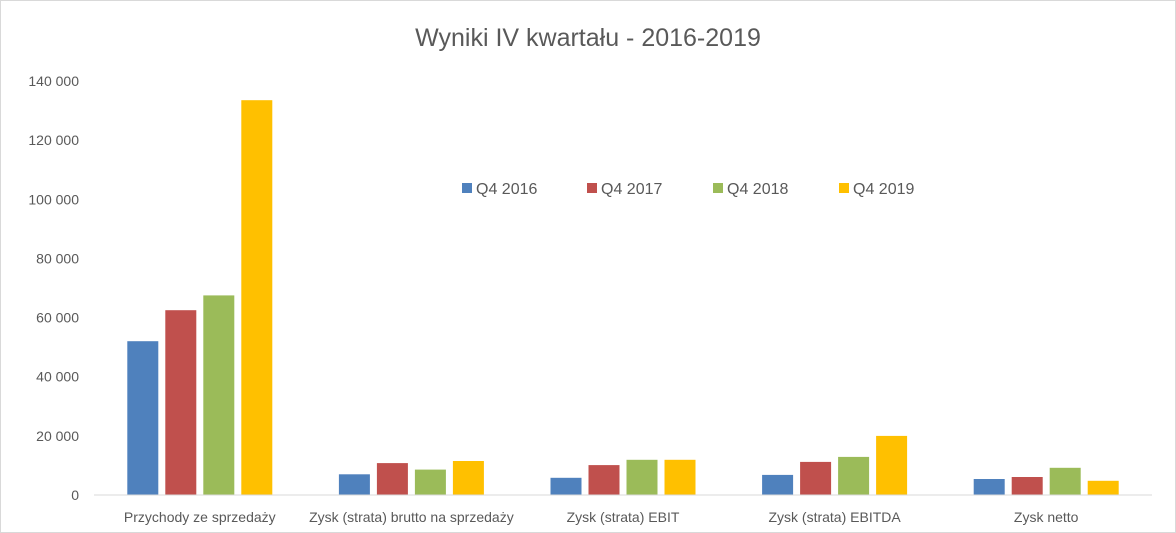 This screenshot has height=533, width=1176. I want to click on y-tick-label: 120 000, so click(53, 140).